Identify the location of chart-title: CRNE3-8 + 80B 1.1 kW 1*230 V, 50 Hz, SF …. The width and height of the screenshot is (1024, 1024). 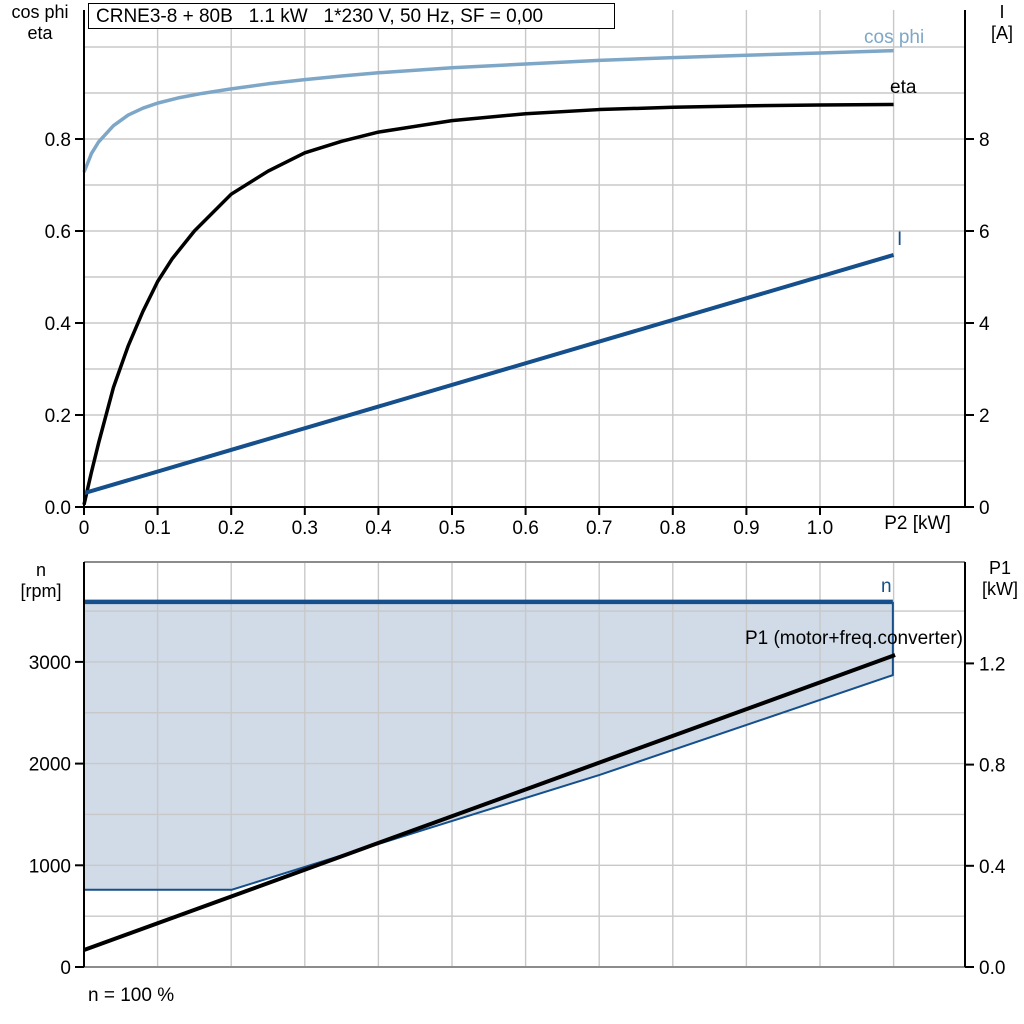
(351, 16).